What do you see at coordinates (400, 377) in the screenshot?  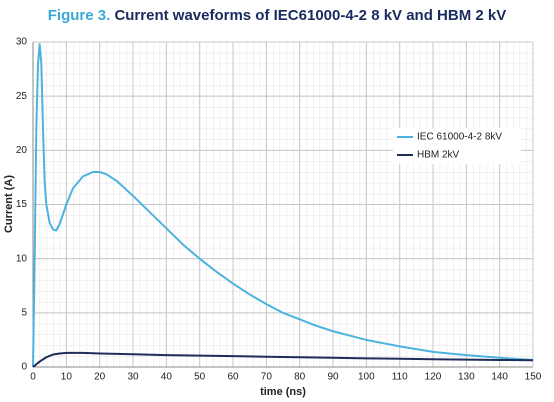 I see `x-tick-label: 110` at bounding box center [400, 377].